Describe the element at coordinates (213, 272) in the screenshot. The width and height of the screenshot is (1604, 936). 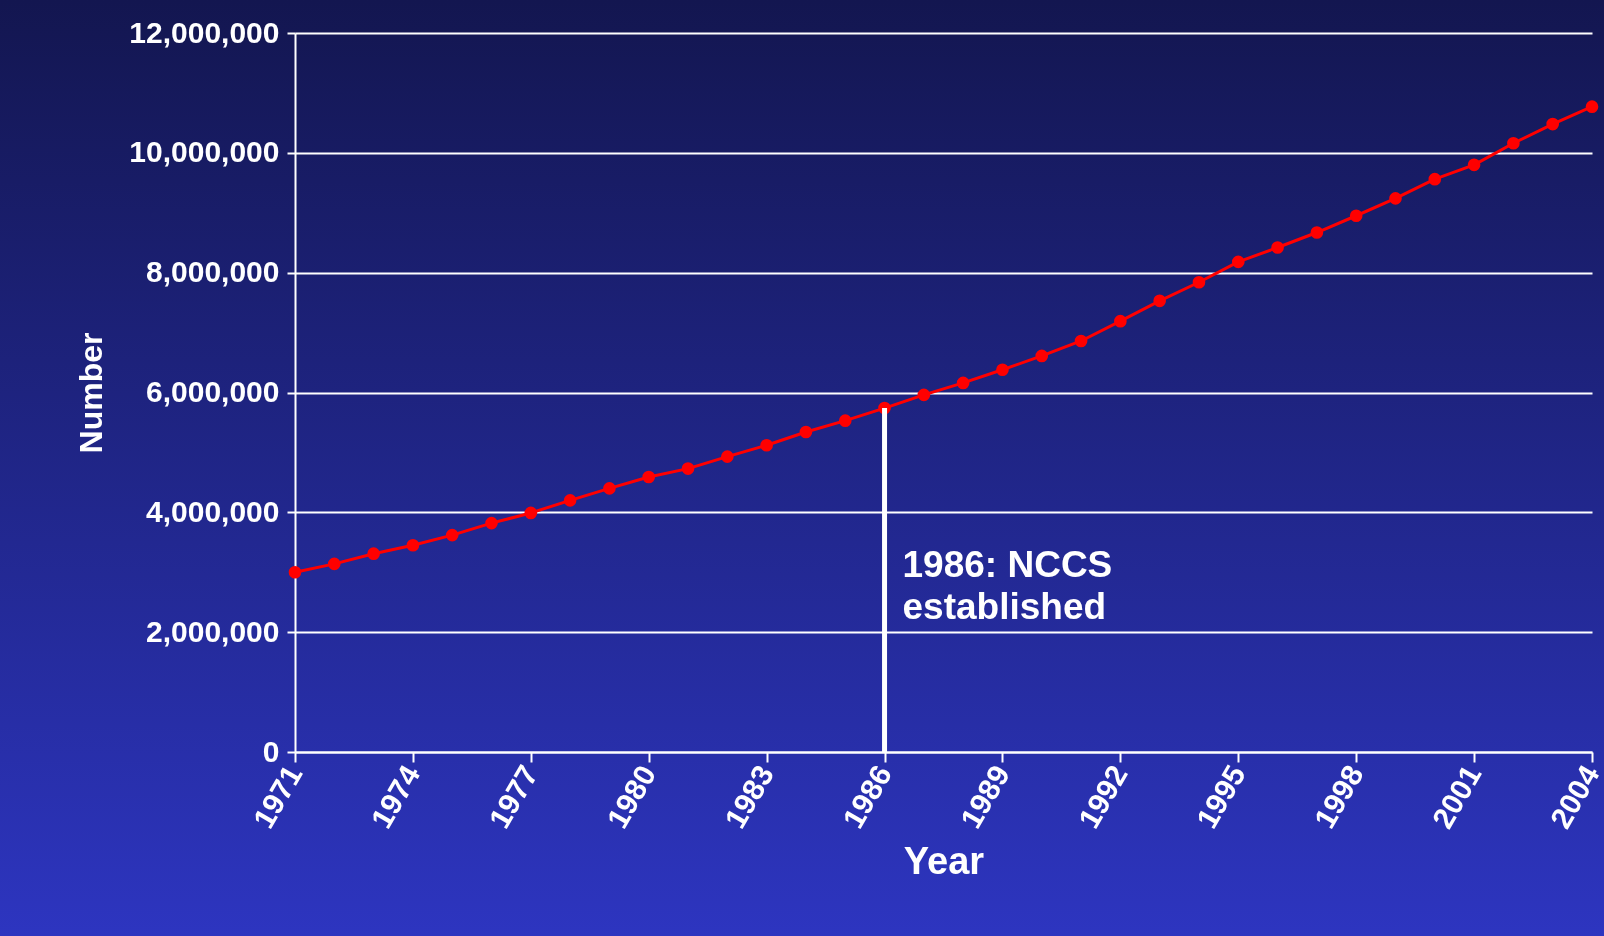
I see `y-tick-label: 8,000,000` at that location.